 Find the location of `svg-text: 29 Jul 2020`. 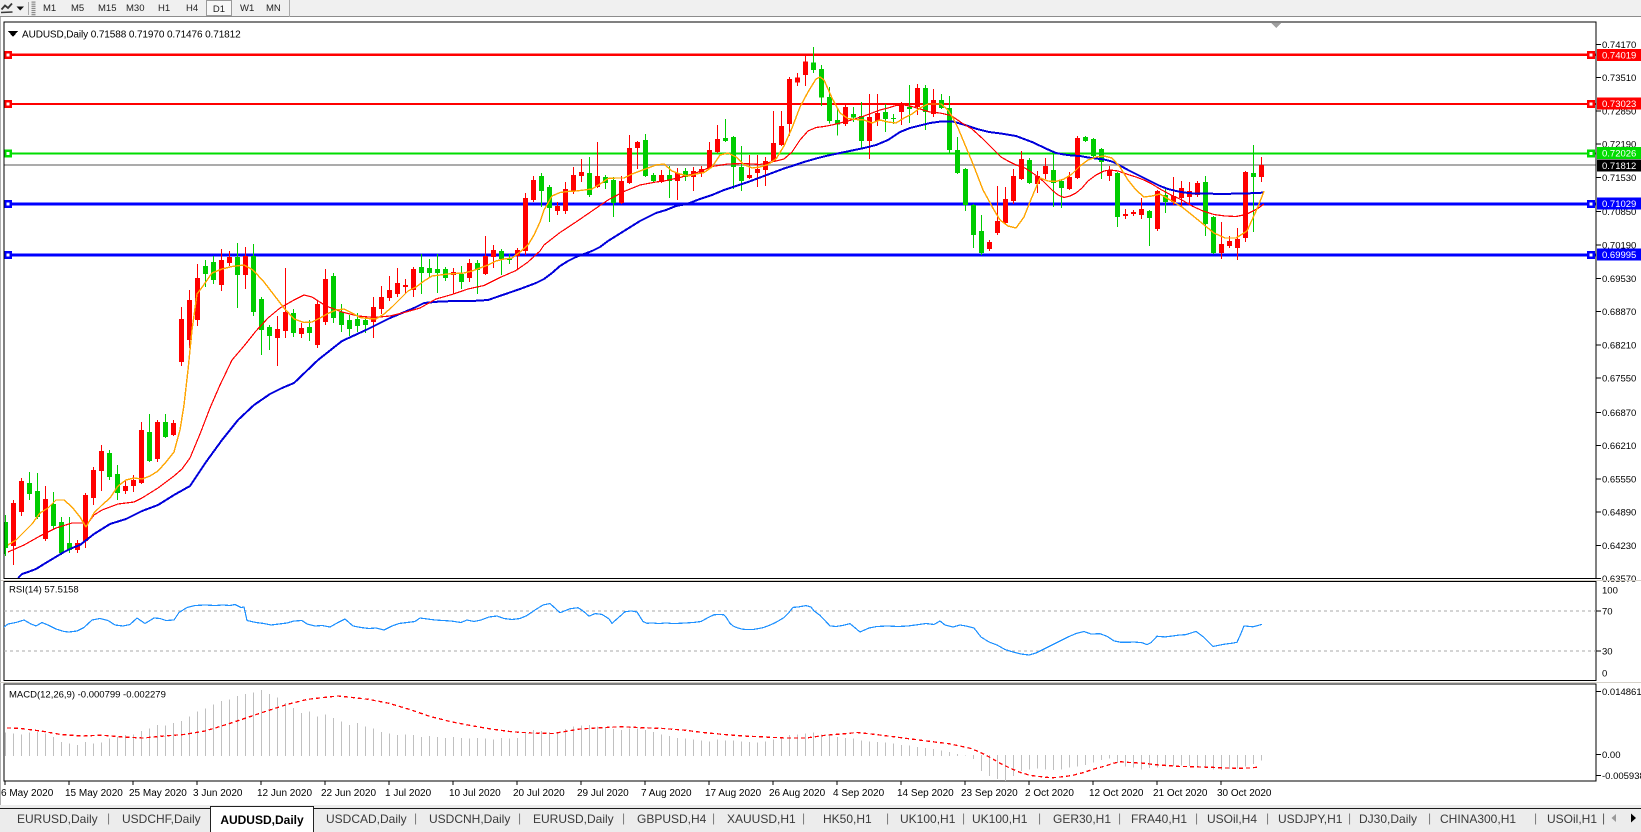

svg-text: 29 Jul 2020 is located at coordinates (603, 793).